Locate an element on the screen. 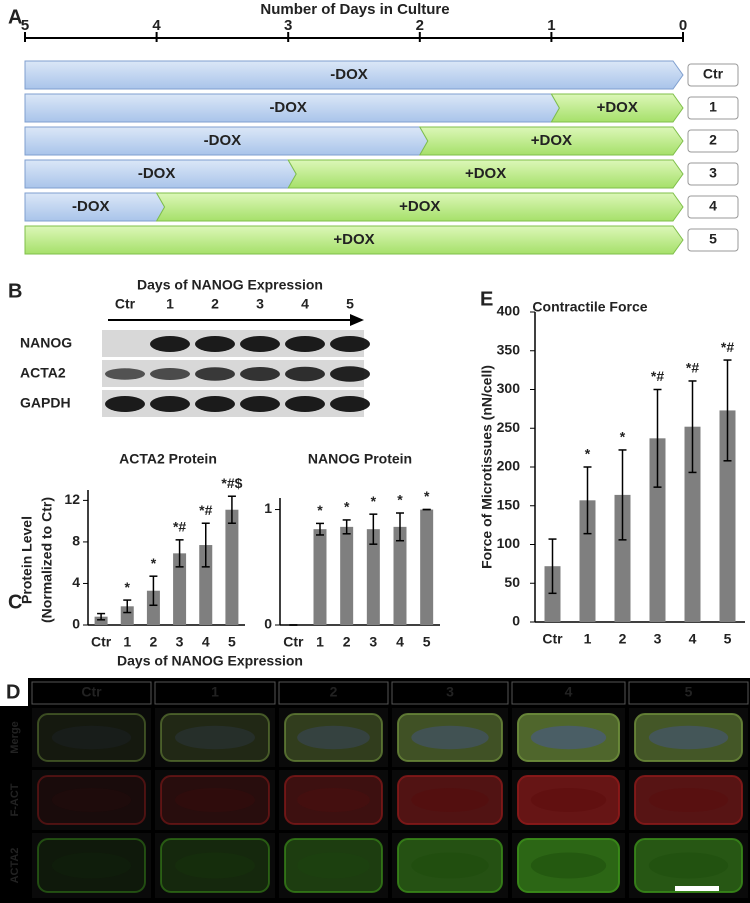 The height and width of the screenshot is (903, 750). row-tag-label: 5 is located at coordinates (713, 239).